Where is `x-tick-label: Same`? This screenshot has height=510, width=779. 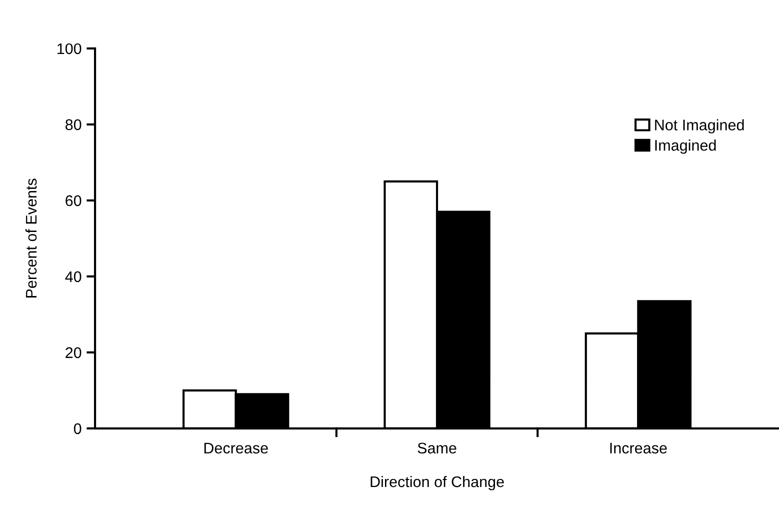 x-tick-label: Same is located at coordinates (437, 448).